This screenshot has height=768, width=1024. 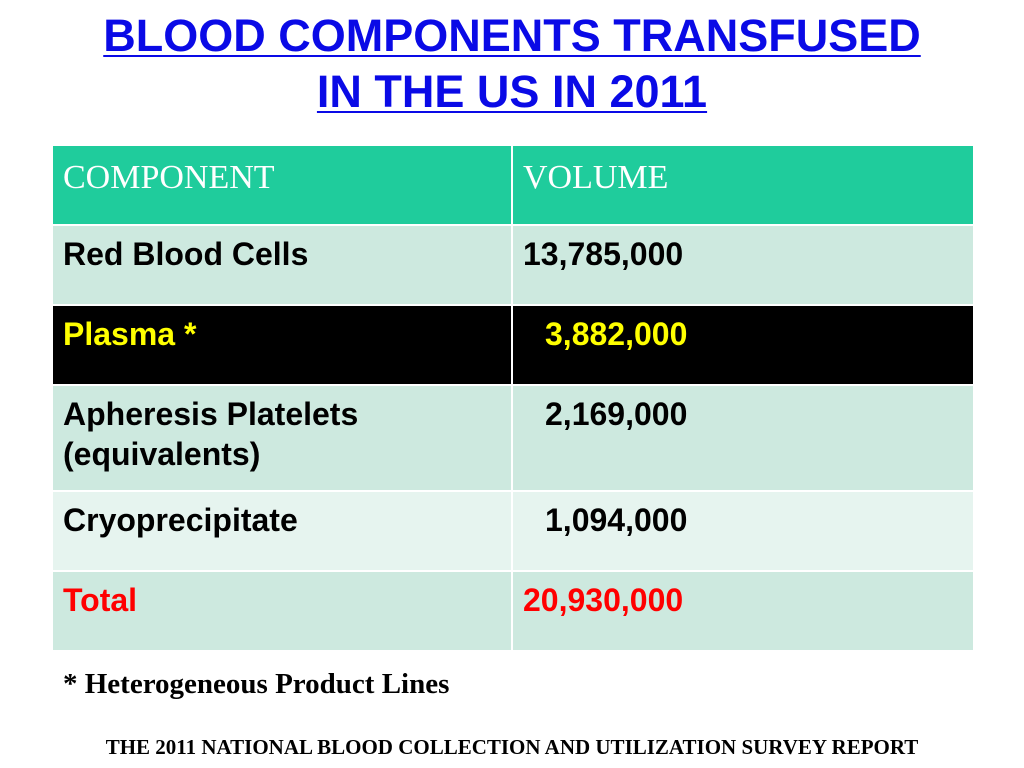 What do you see at coordinates (743, 438) in the screenshot?
I see `volume-cell: 2,169,000` at bounding box center [743, 438].